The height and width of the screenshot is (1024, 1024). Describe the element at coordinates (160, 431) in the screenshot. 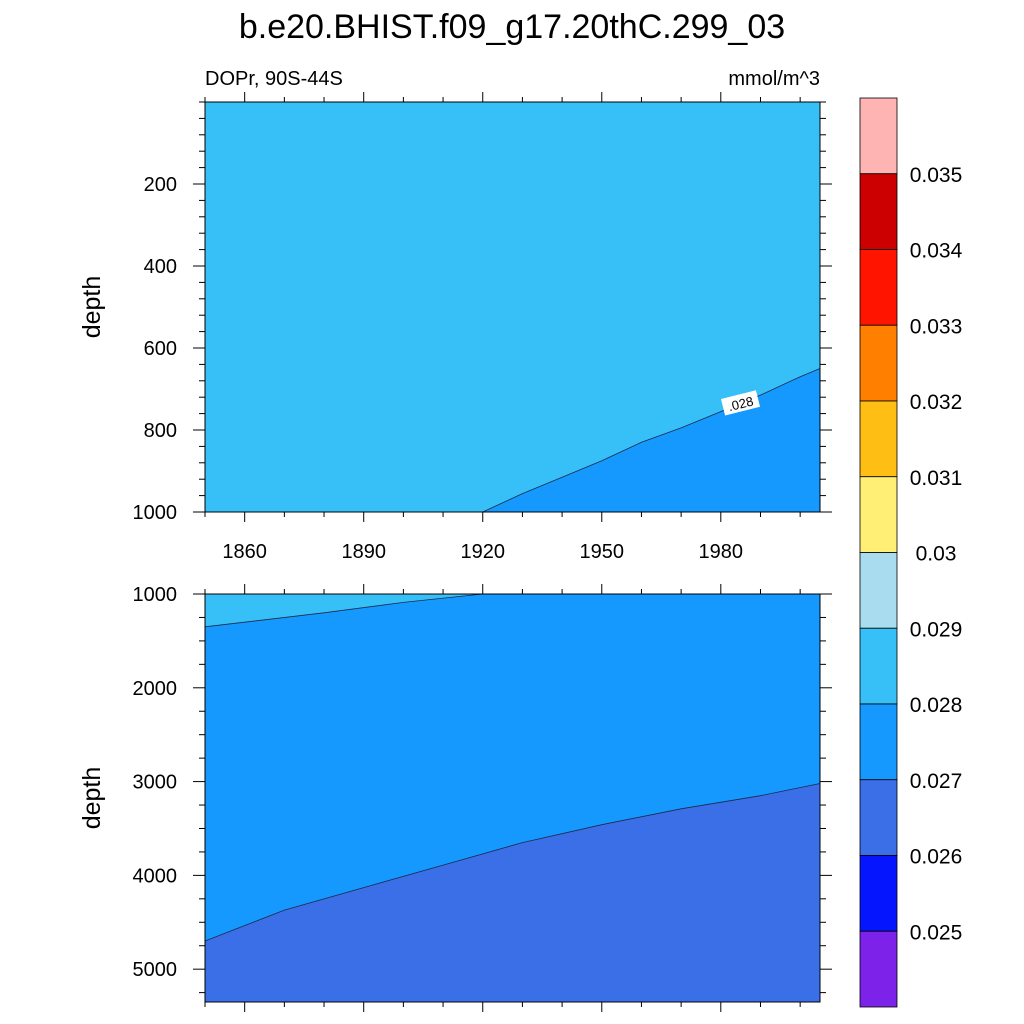

I see `y-tick-label: 800` at that location.